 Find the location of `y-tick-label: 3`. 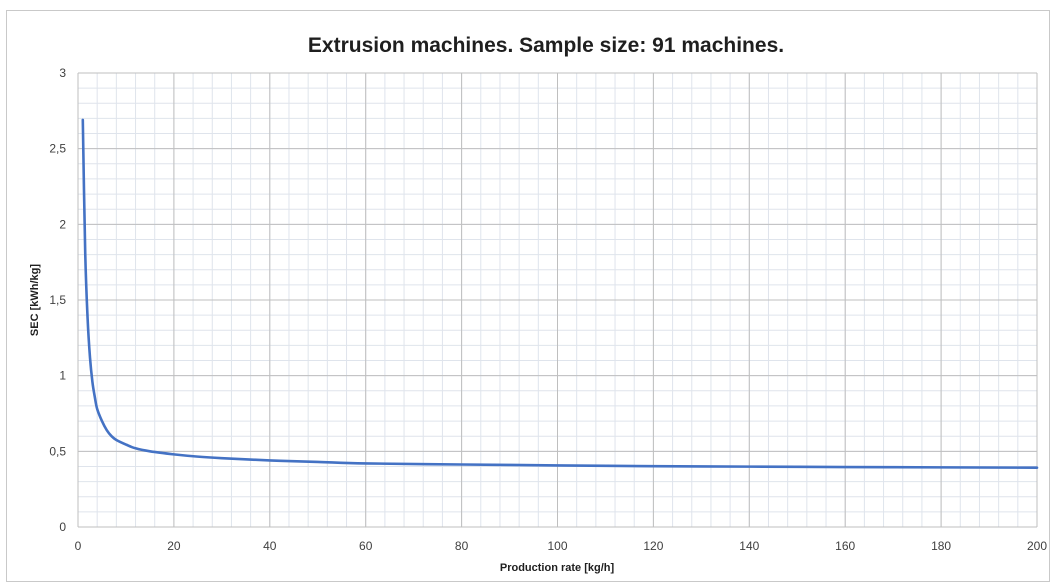

y-tick-label: 3 is located at coordinates (62, 73).